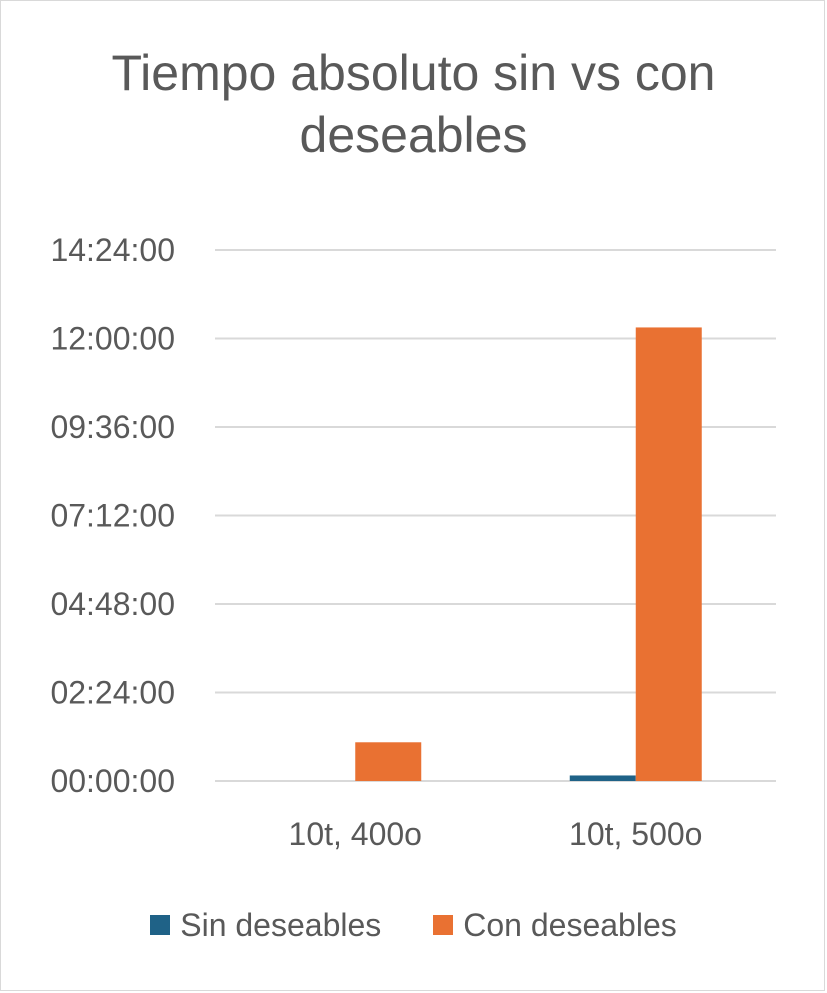 This screenshot has height=993, width=827. What do you see at coordinates (635, 834) in the screenshot?
I see `x-category-label: 10t, 500o` at bounding box center [635, 834].